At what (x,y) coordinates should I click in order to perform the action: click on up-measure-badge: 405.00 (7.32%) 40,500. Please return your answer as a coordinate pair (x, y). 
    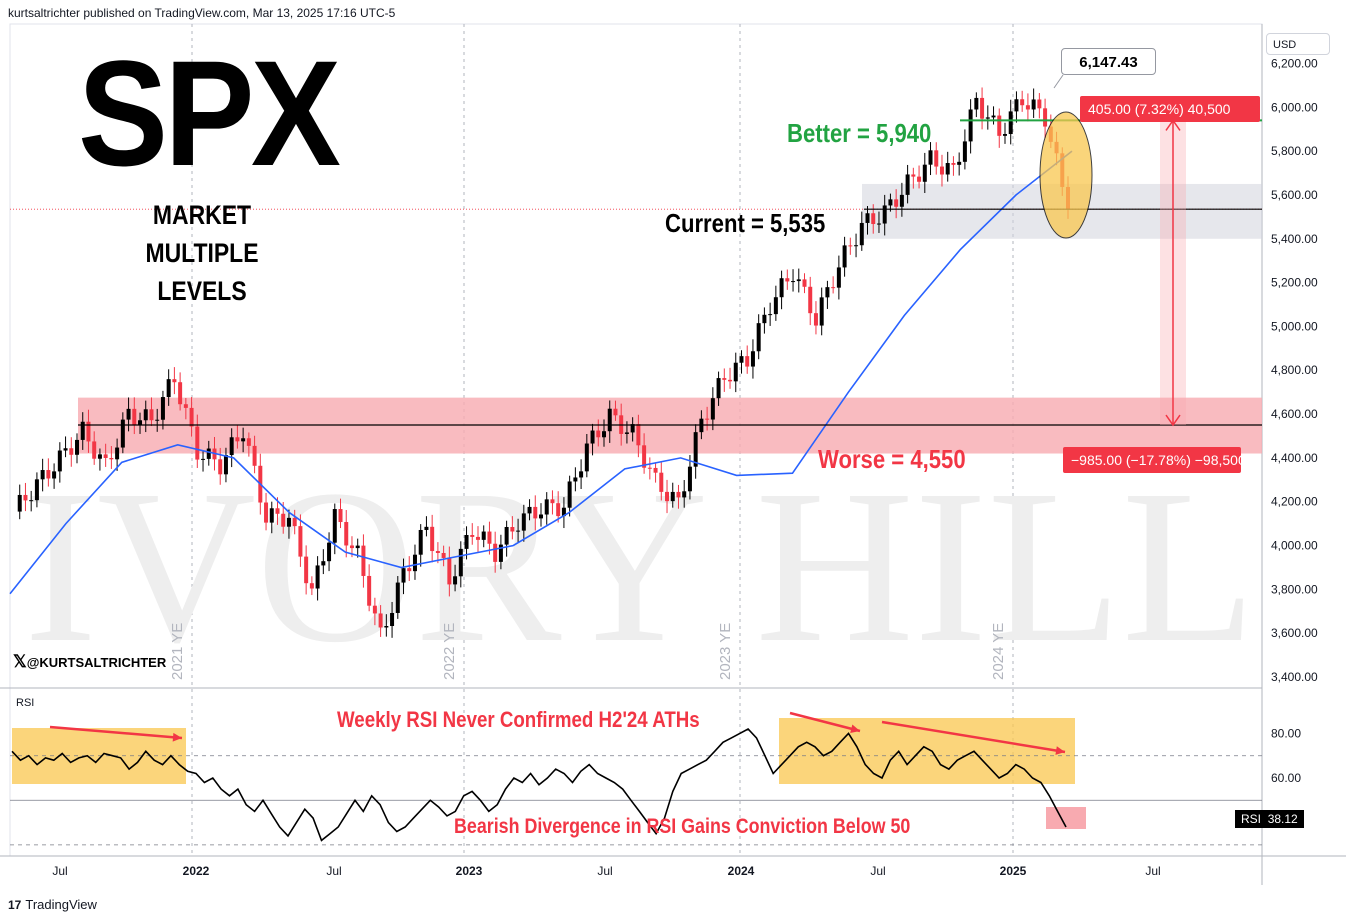
    Looking at the image, I should click on (1170, 109).